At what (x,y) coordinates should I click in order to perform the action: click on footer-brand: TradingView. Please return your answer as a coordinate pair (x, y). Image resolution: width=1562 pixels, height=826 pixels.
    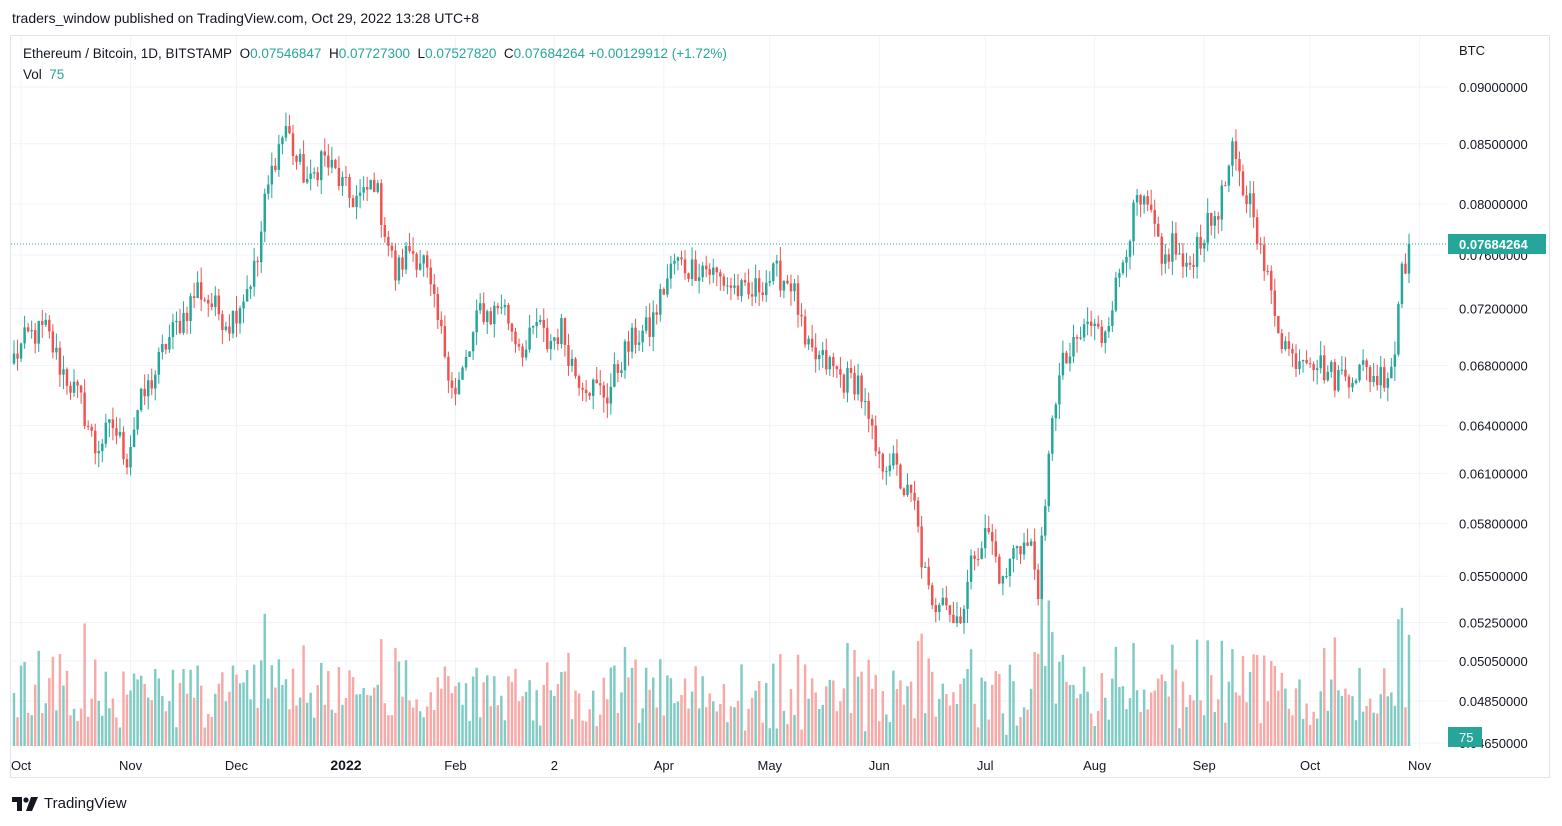
    Looking at the image, I should click on (85, 803).